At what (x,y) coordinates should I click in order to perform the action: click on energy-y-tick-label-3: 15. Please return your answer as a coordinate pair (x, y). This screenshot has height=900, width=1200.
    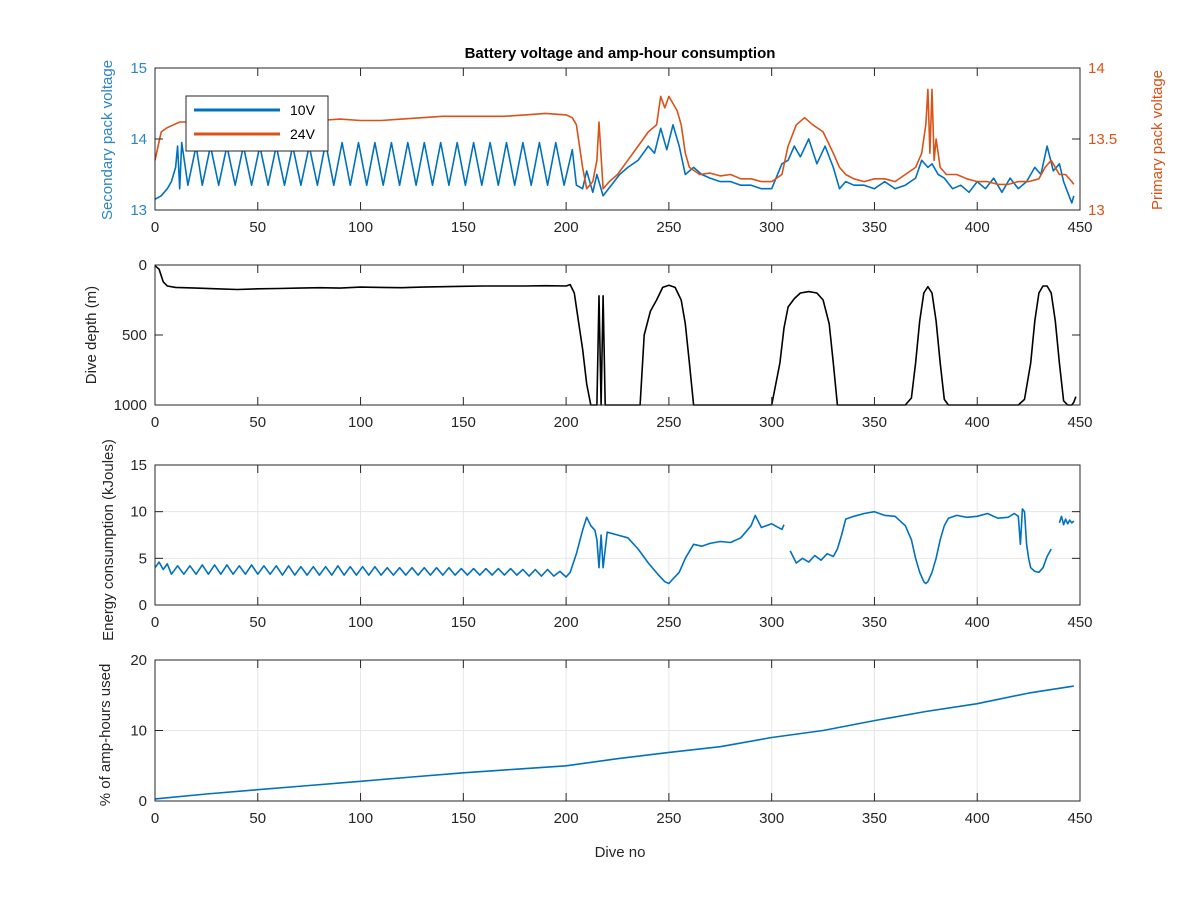
    Looking at the image, I should click on (138, 465).